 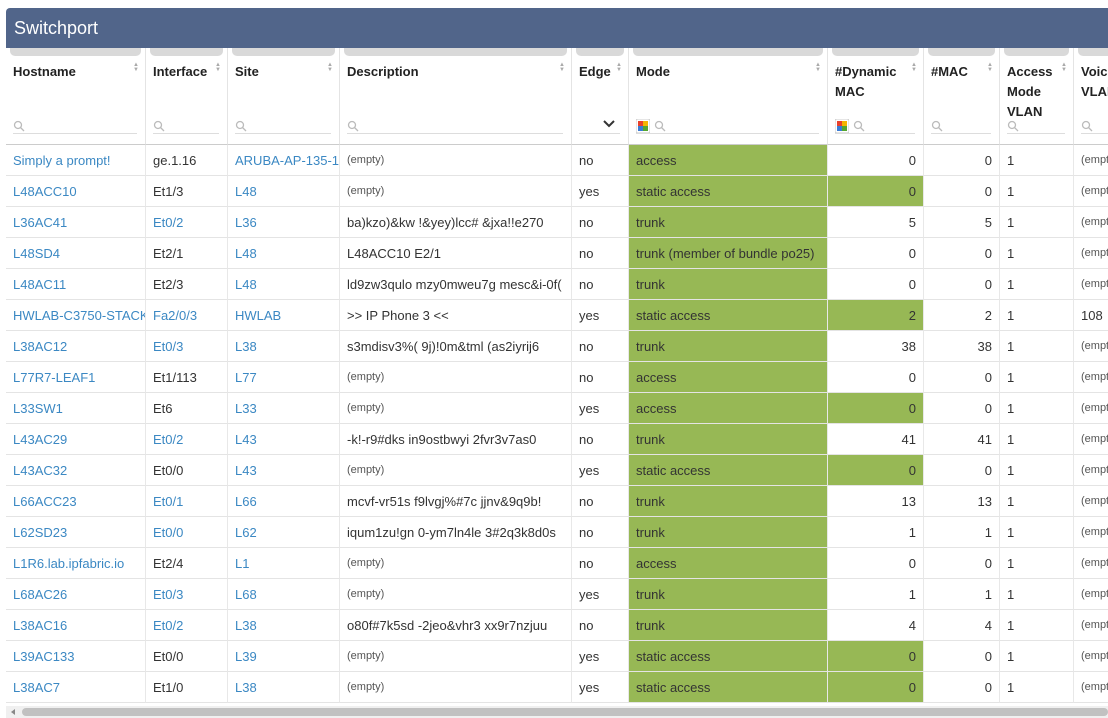 I want to click on filter-select, so click(x=599, y=126).